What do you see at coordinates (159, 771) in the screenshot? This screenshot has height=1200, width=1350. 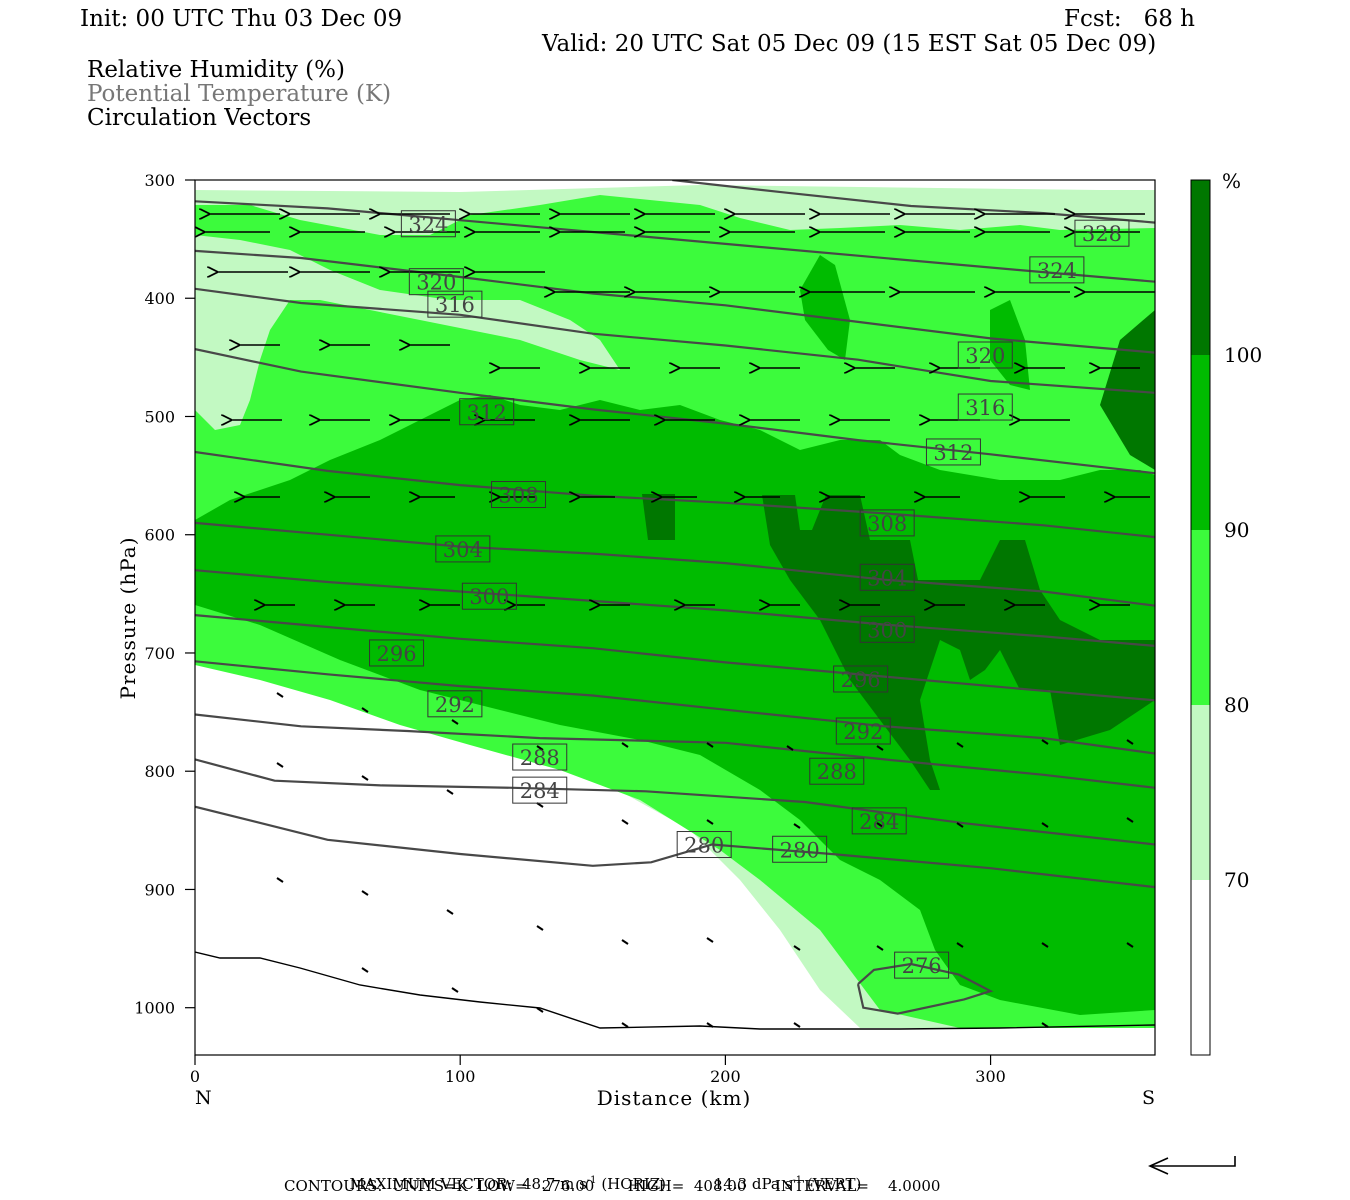 I see `y-tick-label: 800` at bounding box center [159, 771].